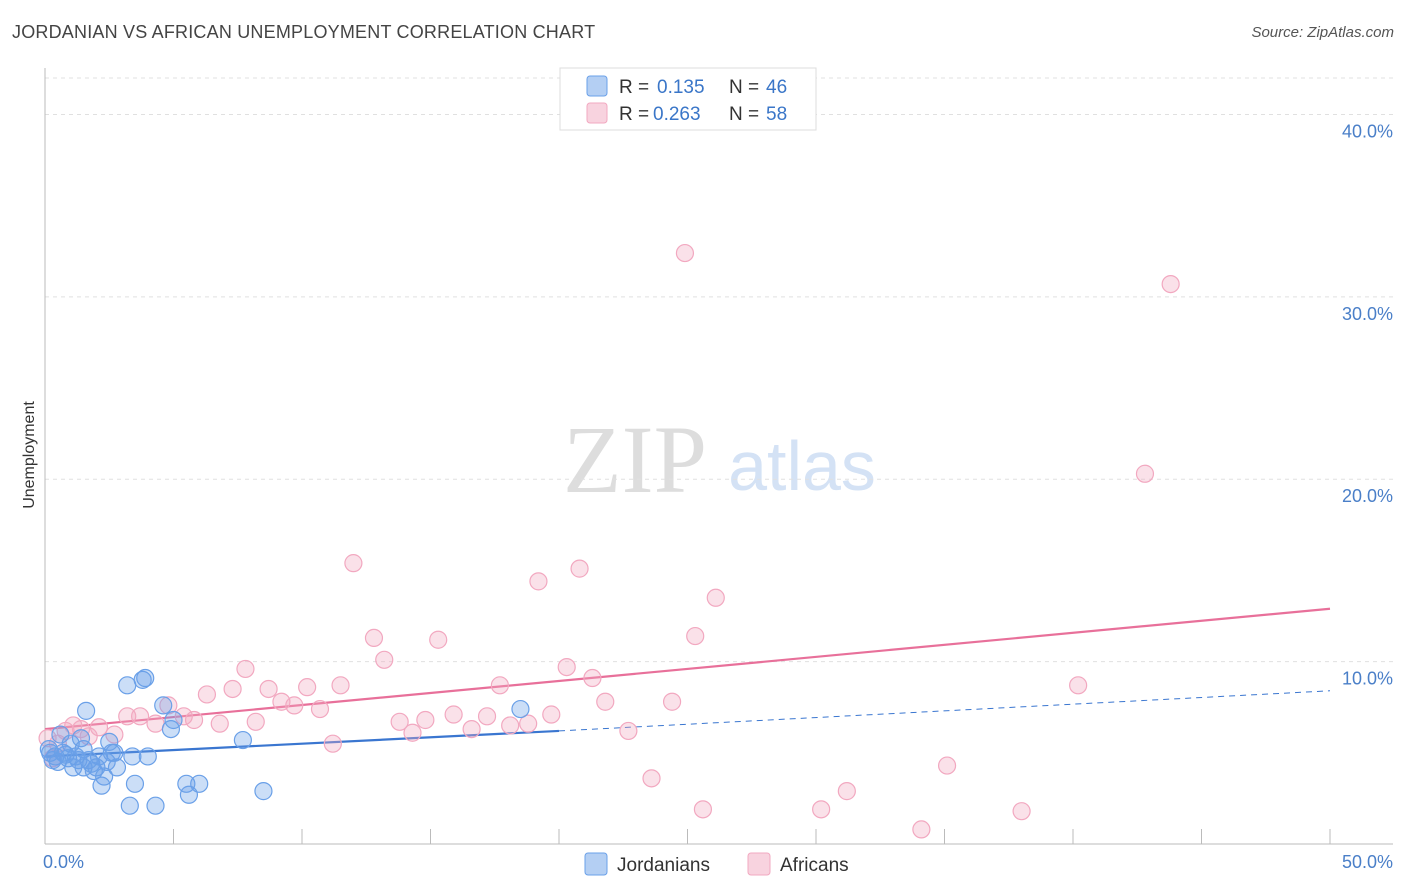  Describe the element at coordinates (944, 711) in the screenshot. I see `trend-line-extension-jordanians` at that location.